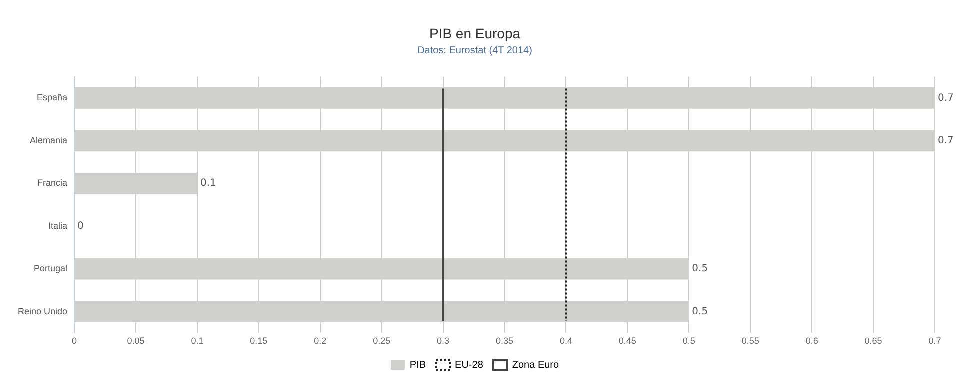 Image resolution: width=975 pixels, height=390 pixels. I want to click on y-tick-label: Alemania, so click(49, 140).